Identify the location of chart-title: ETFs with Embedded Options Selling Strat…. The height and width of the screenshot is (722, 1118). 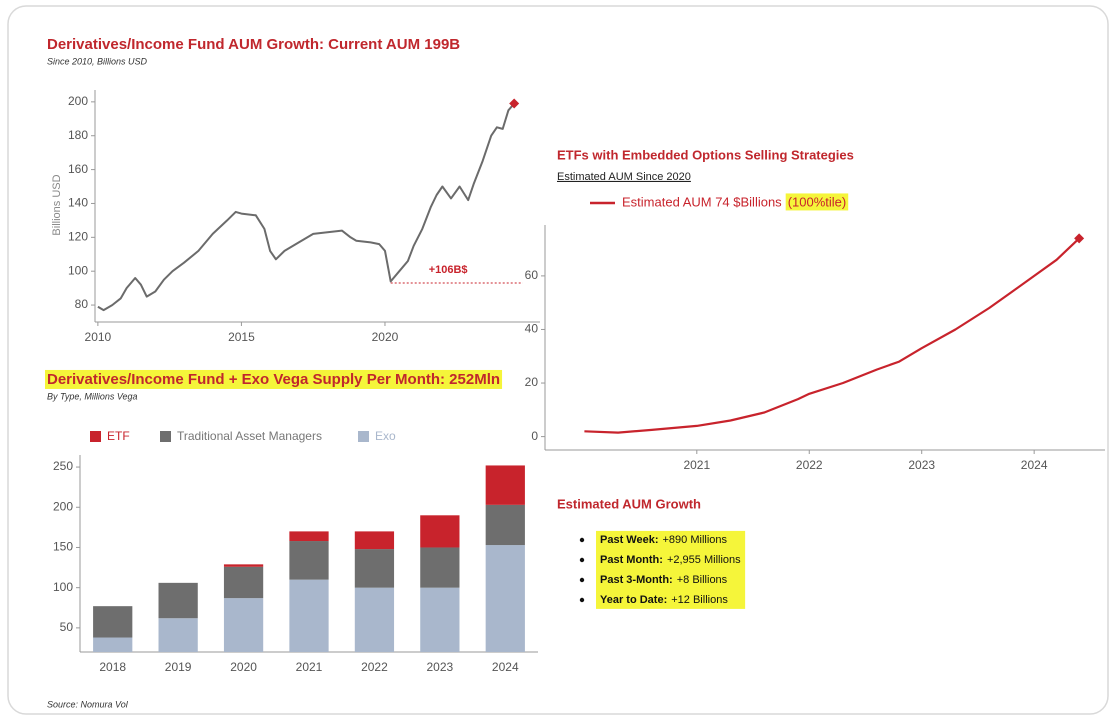
(705, 154).